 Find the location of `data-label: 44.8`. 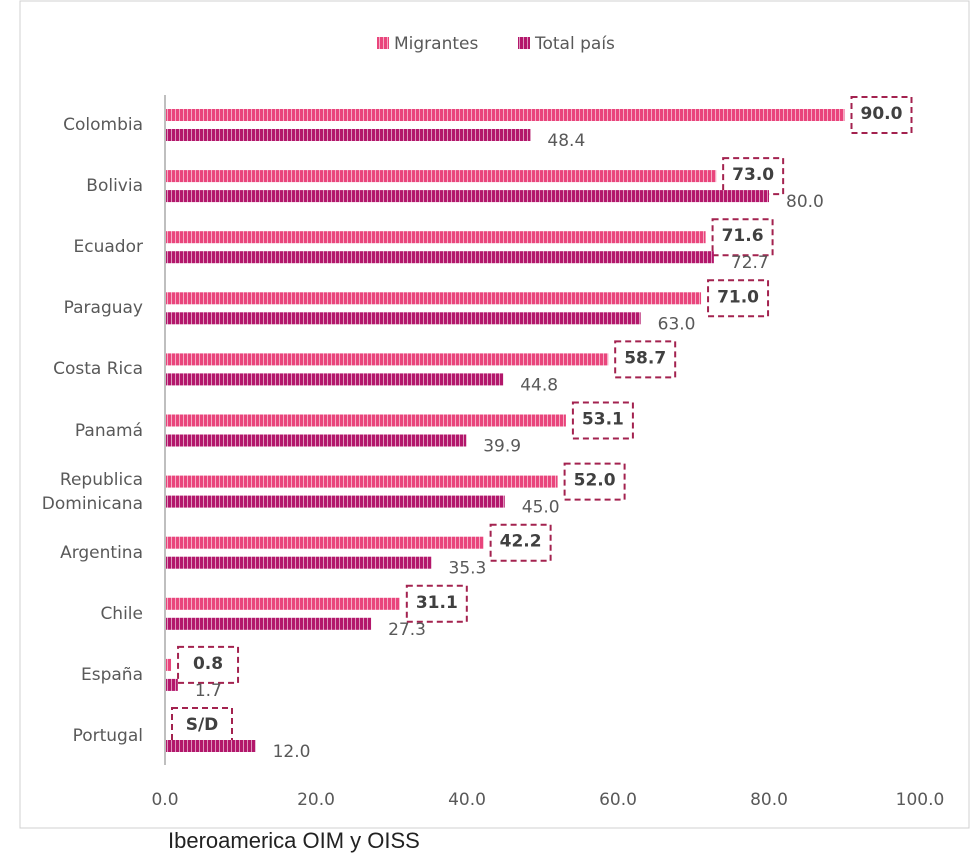

data-label: 44.8 is located at coordinates (539, 385).